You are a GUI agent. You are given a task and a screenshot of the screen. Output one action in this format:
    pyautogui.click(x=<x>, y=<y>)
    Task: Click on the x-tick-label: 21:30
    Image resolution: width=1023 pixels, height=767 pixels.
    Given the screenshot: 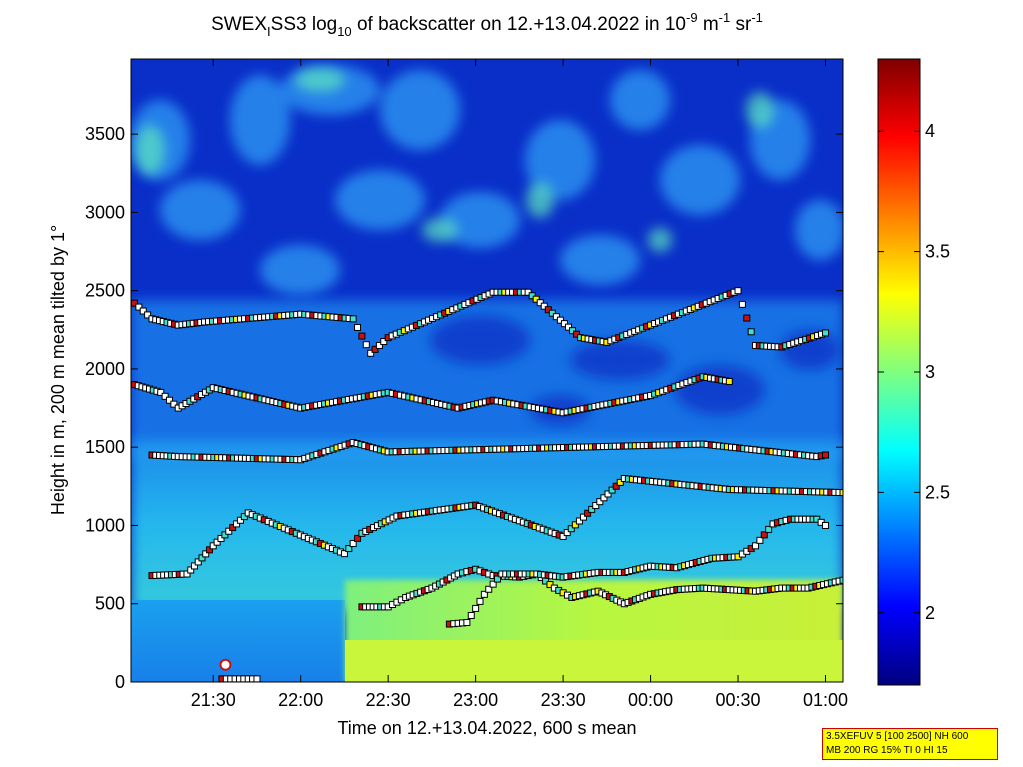 What is the action you would take?
    pyautogui.click(x=213, y=700)
    